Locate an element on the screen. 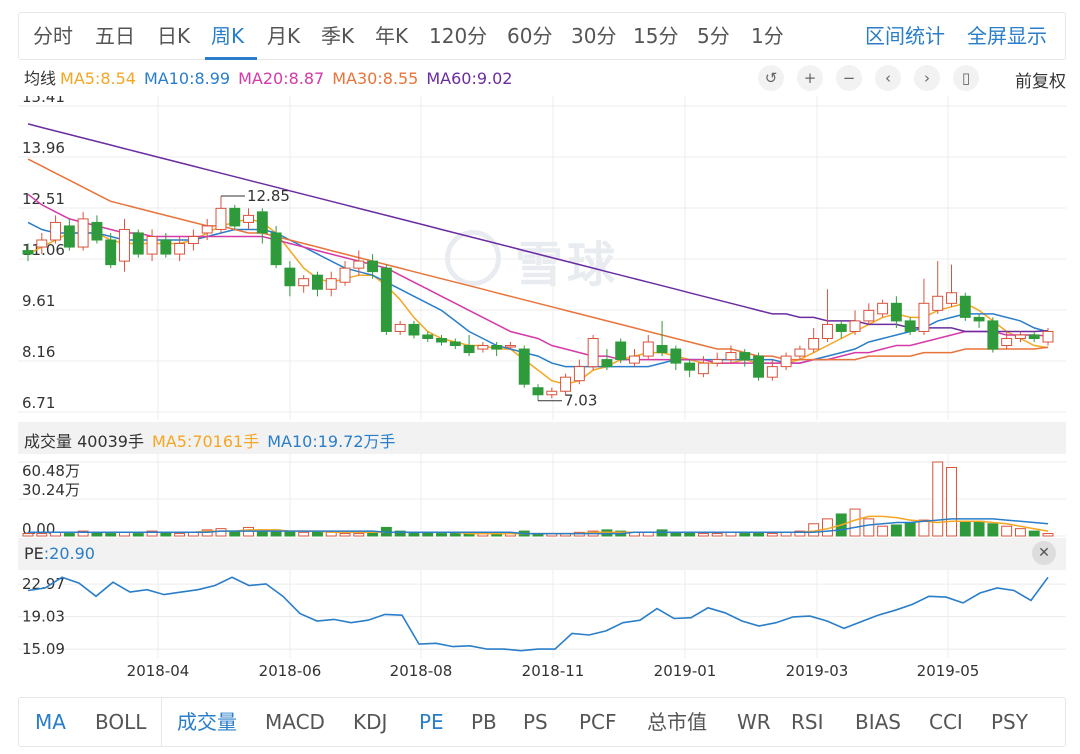 This screenshot has height=754, width=1080. indicator-tab-bias: BIAS is located at coordinates (878, 722).